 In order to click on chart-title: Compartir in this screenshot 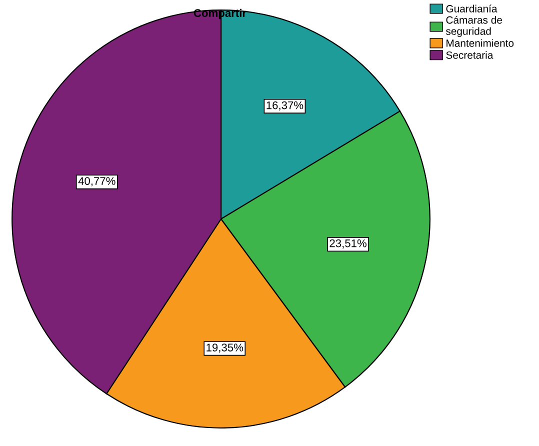, I will do `click(220, 14)`.